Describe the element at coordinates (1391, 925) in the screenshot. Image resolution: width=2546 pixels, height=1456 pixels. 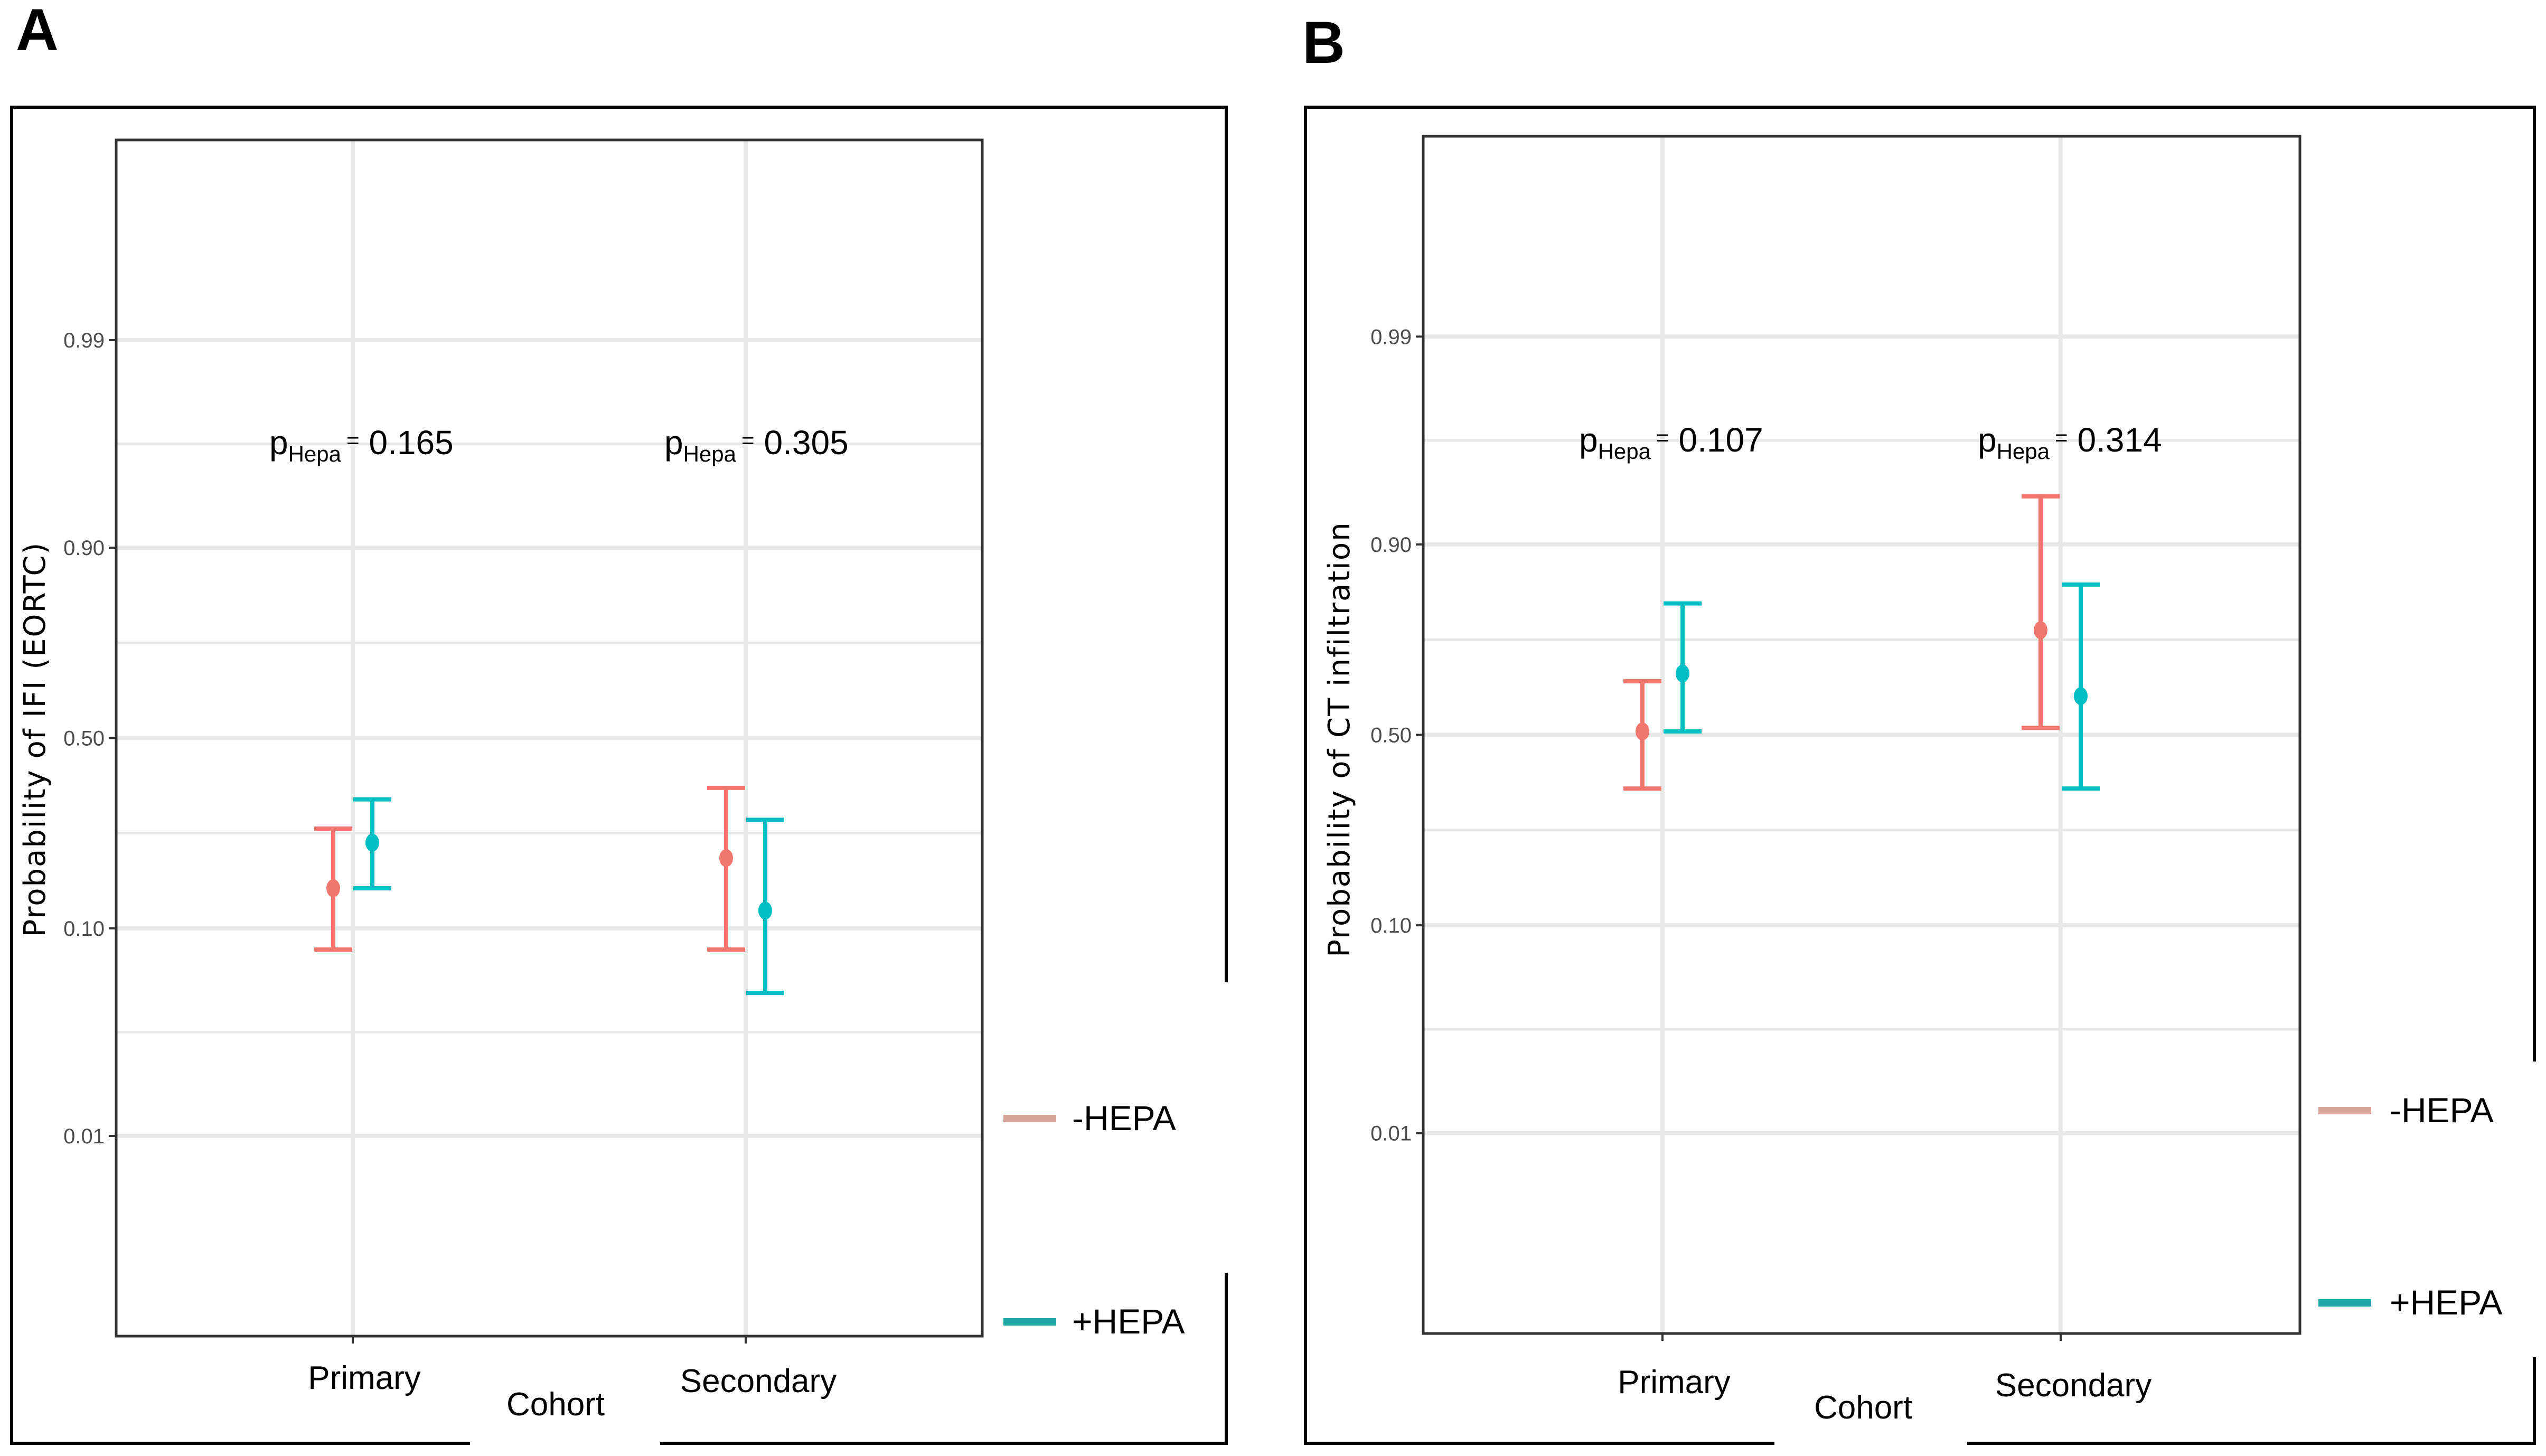
I see `panel-b-ytick-label: 0.10` at that location.